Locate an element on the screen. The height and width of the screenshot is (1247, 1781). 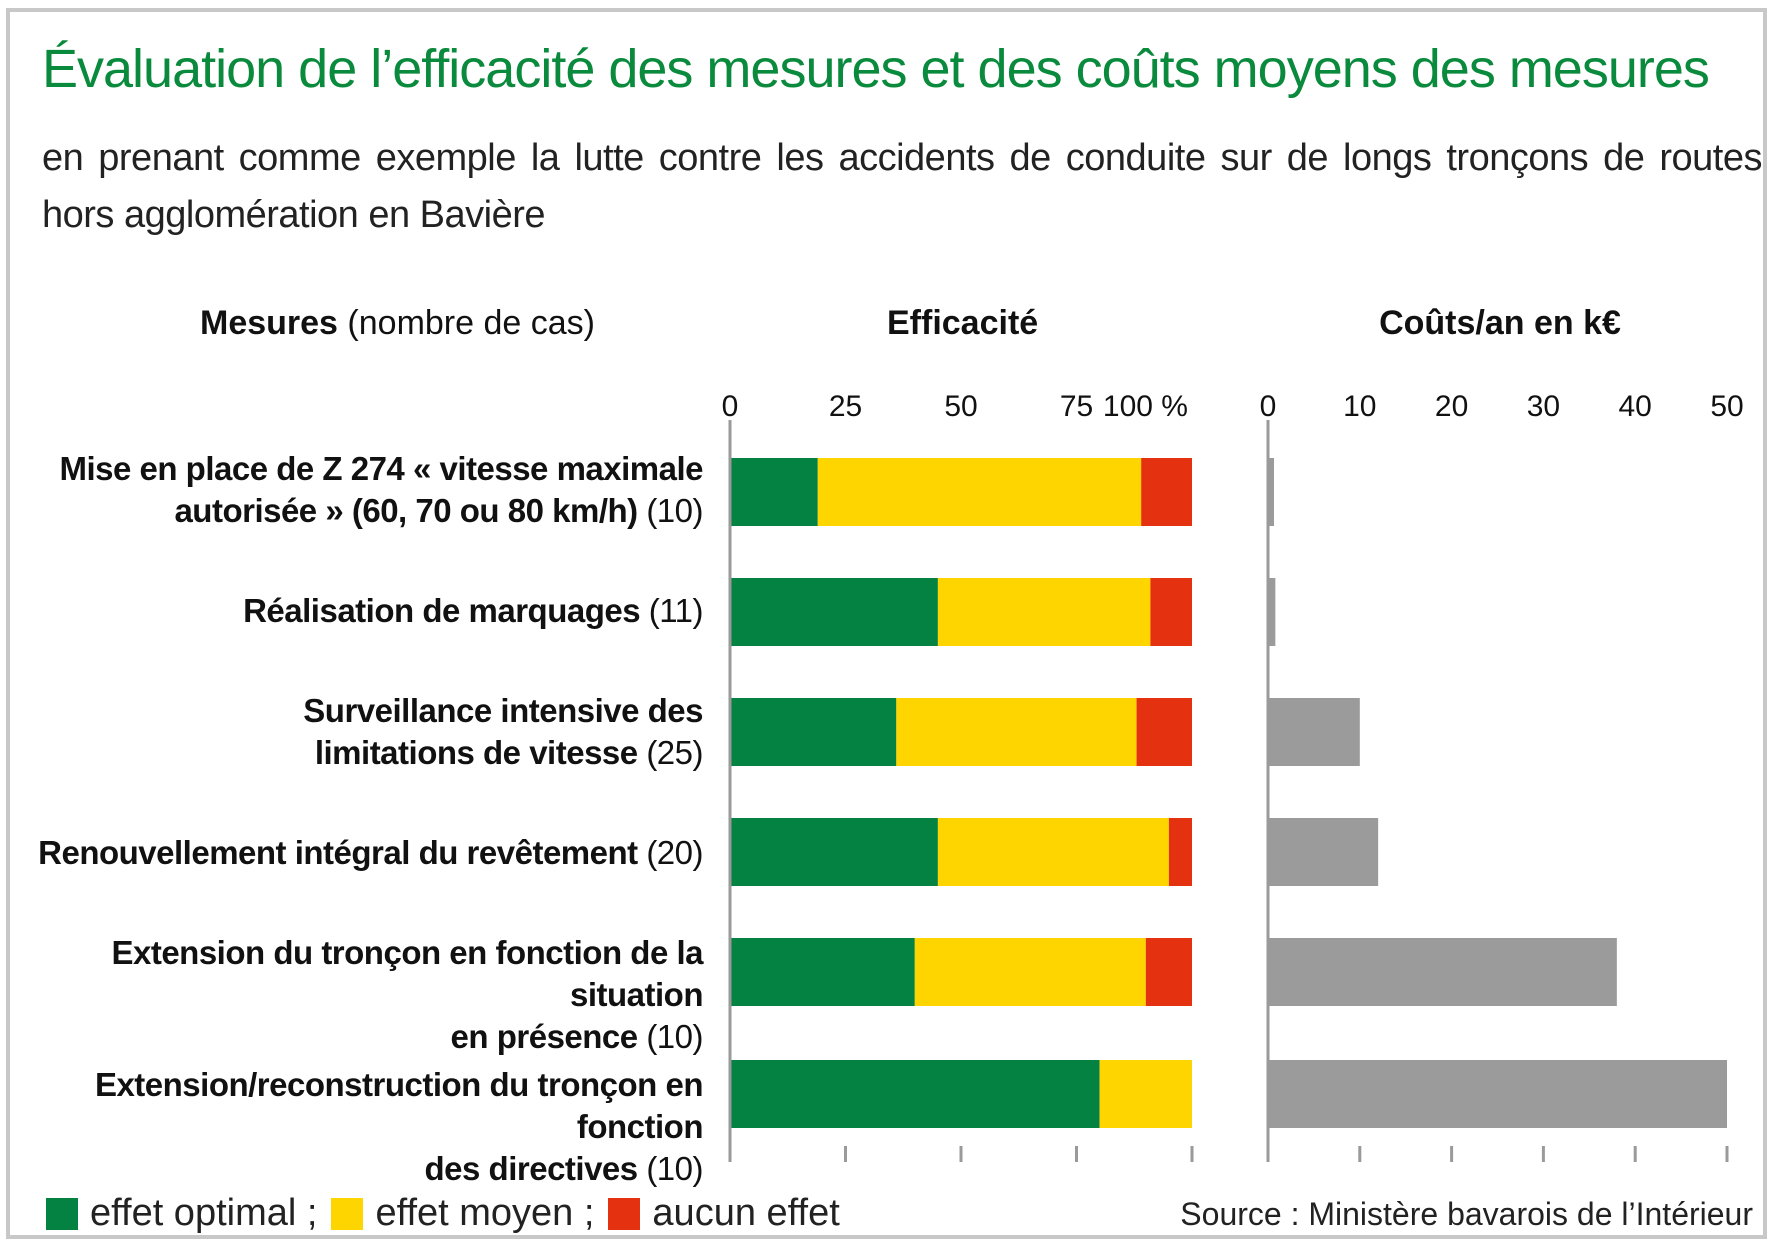
costs-column-header: Coûts/an en k€ is located at coordinates (1500, 323).